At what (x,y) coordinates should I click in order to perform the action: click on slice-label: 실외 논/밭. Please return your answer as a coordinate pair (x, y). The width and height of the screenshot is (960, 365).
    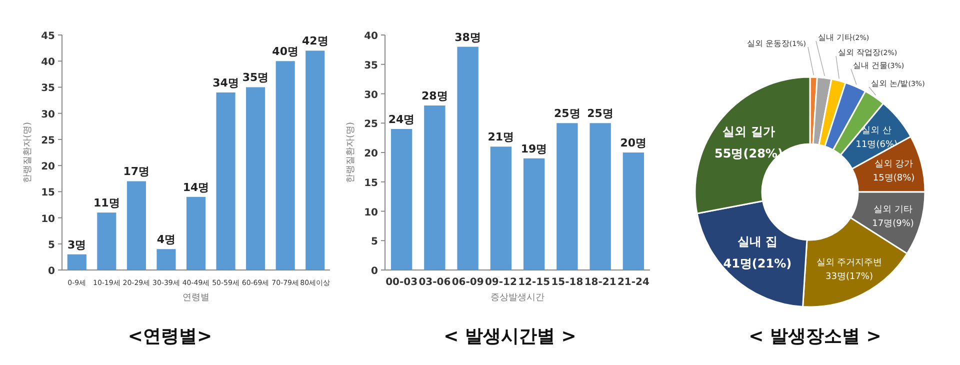
    Looking at the image, I should click on (889, 83).